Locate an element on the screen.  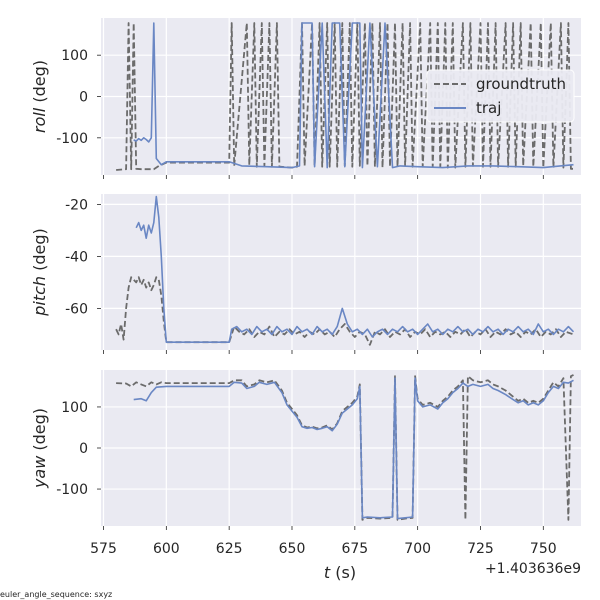
legend: groundtruth traj is located at coordinates (500, 96).